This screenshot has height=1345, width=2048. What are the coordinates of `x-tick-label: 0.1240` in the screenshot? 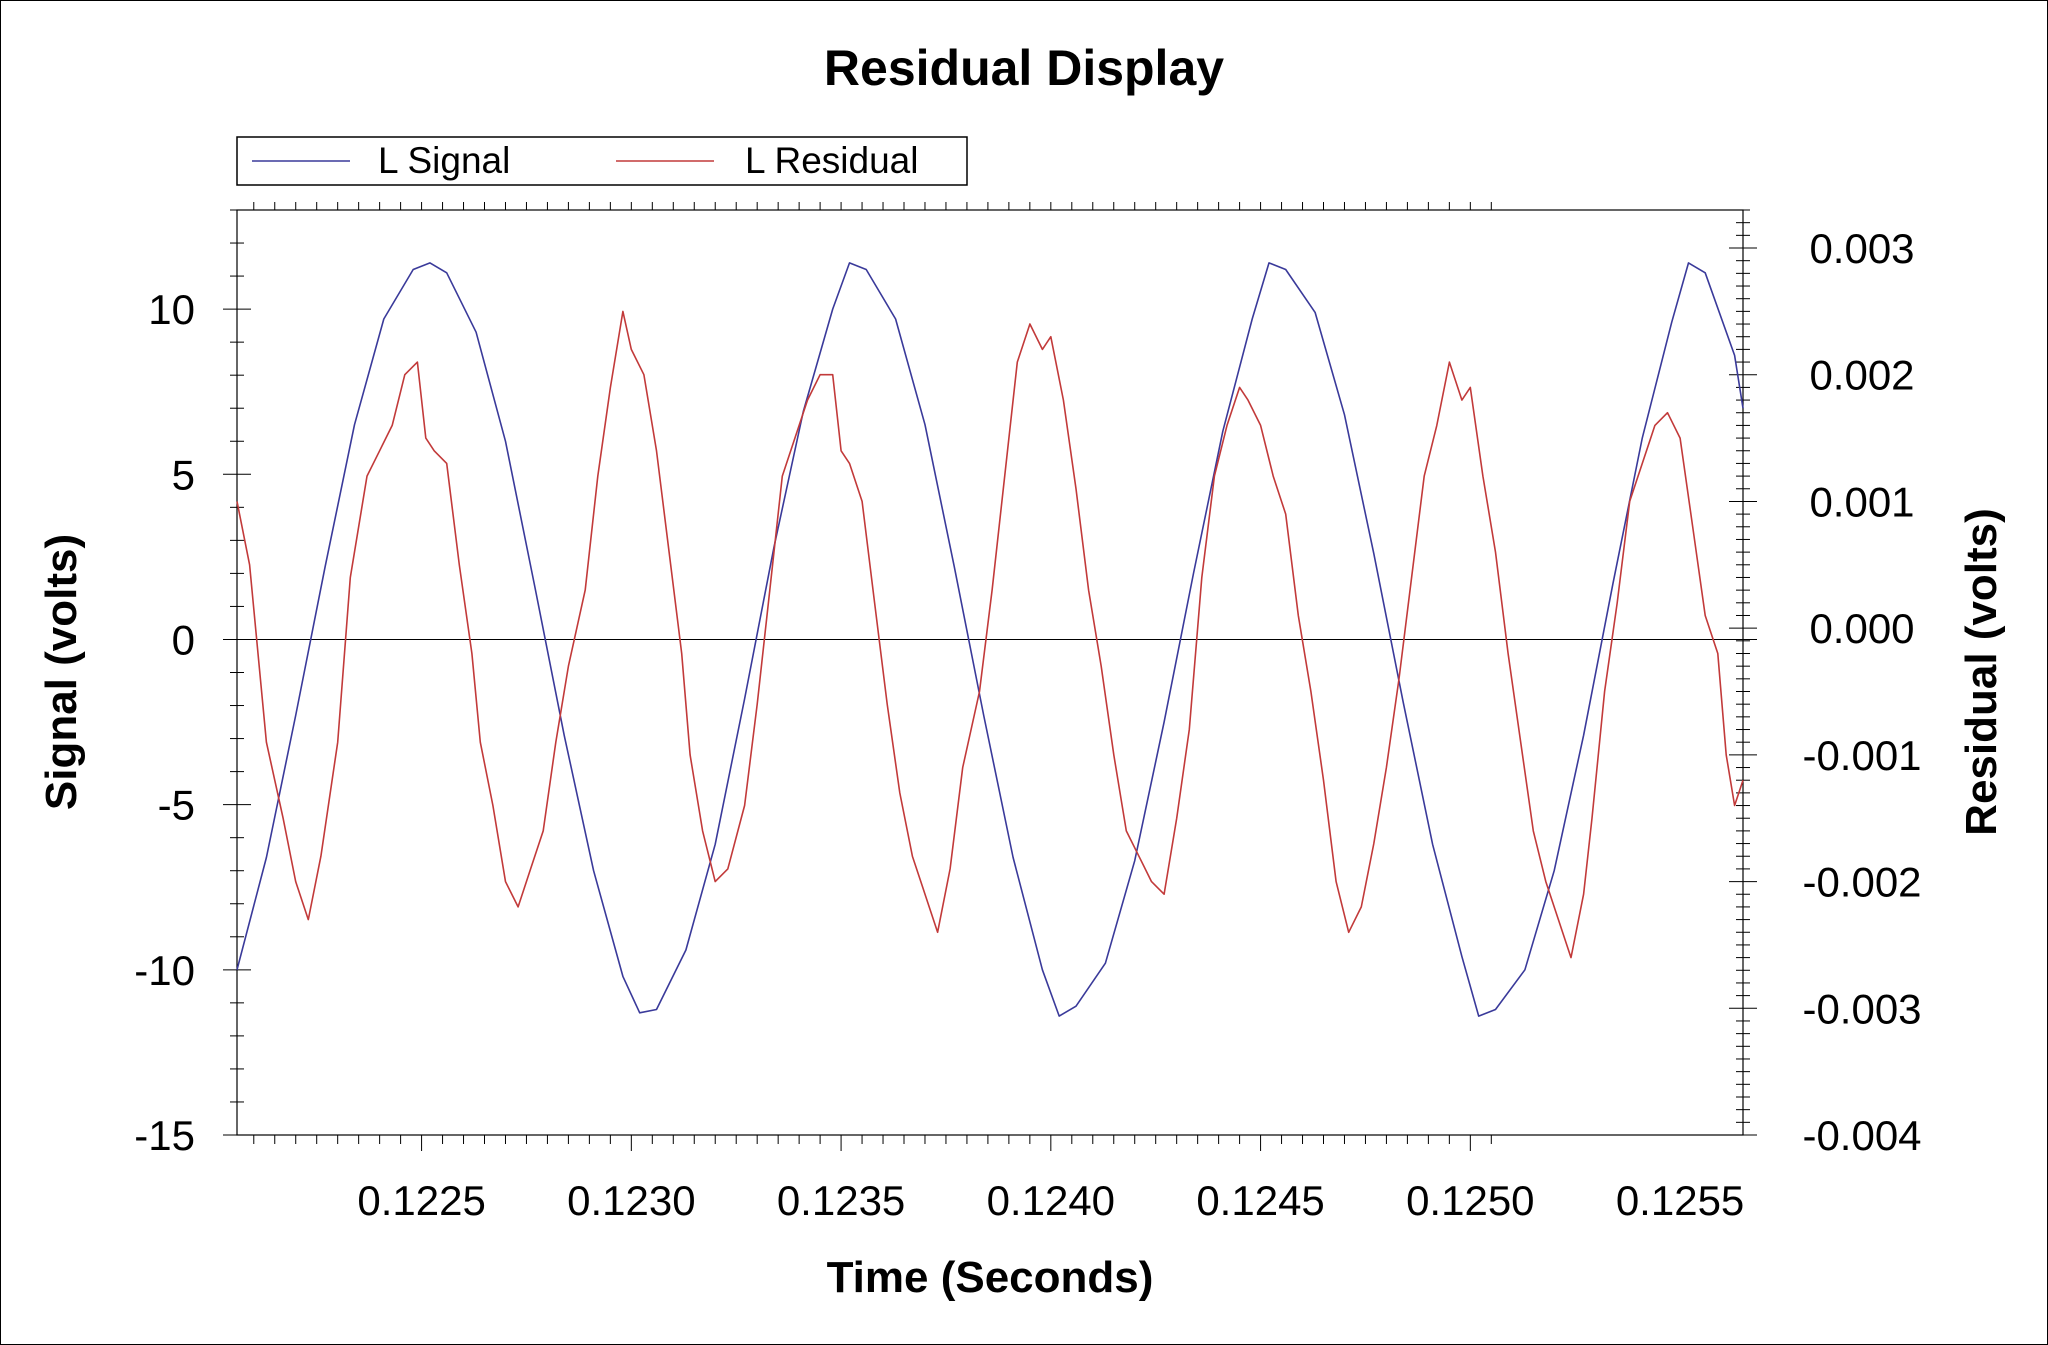 It's located at (1051, 1200).